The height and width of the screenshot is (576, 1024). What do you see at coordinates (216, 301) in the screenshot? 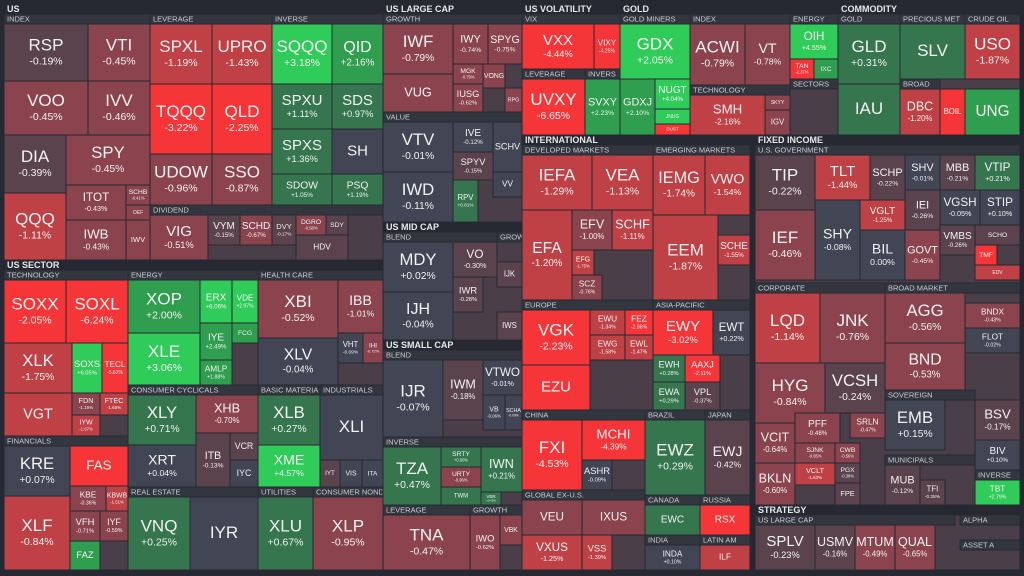
I see `tile: ERX+6.06%` at bounding box center [216, 301].